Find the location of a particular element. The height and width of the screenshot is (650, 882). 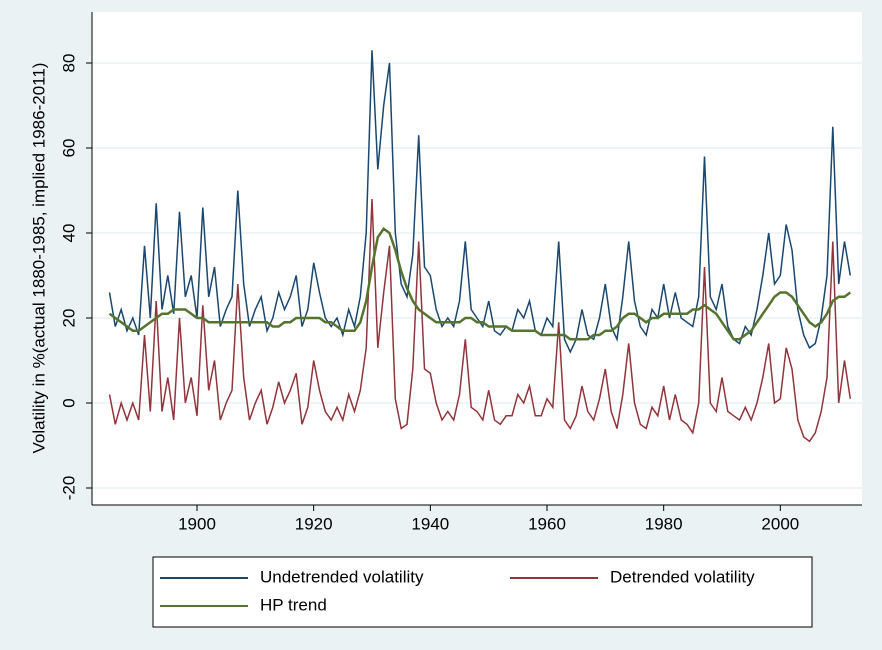

x-tick-label: 1900 is located at coordinates (197, 523).